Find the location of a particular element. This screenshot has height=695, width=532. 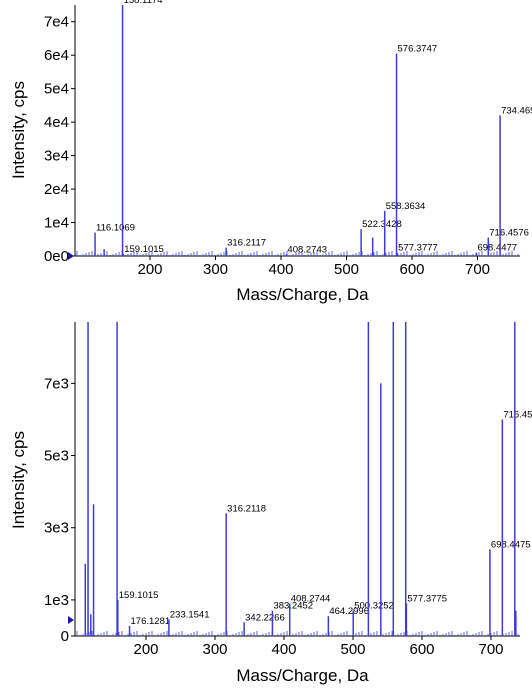

peak-label: 233.1541 is located at coordinates (190, 614).